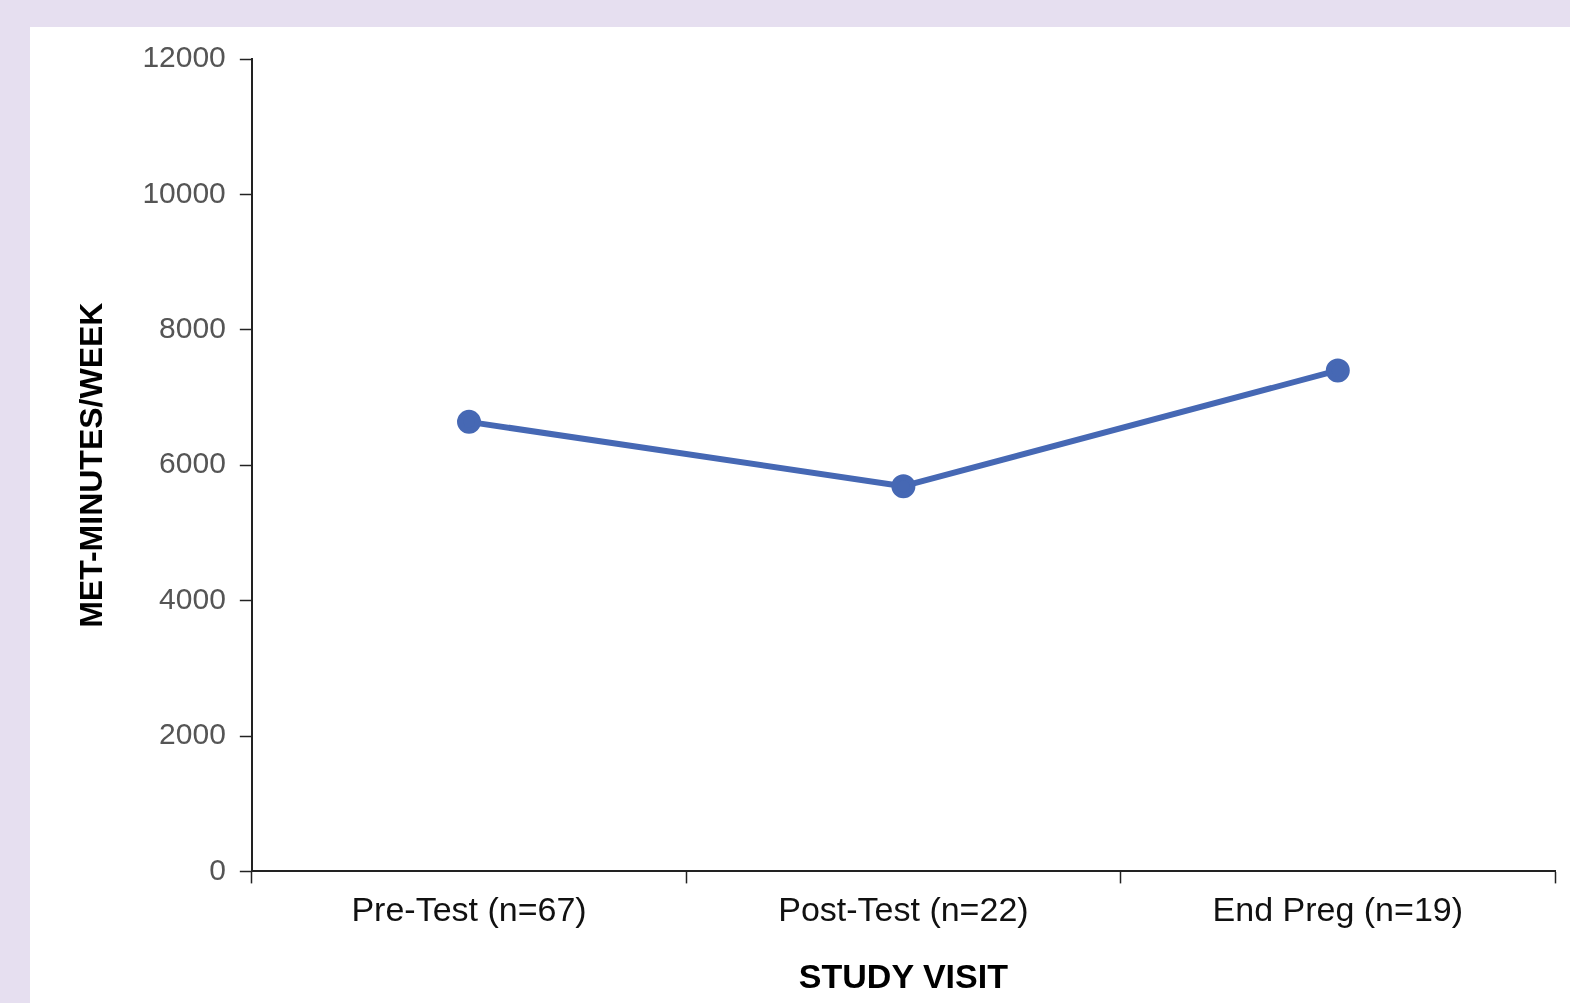 The height and width of the screenshot is (1003, 1570). I want to click on y-tick-label: 2000, so click(192, 734).